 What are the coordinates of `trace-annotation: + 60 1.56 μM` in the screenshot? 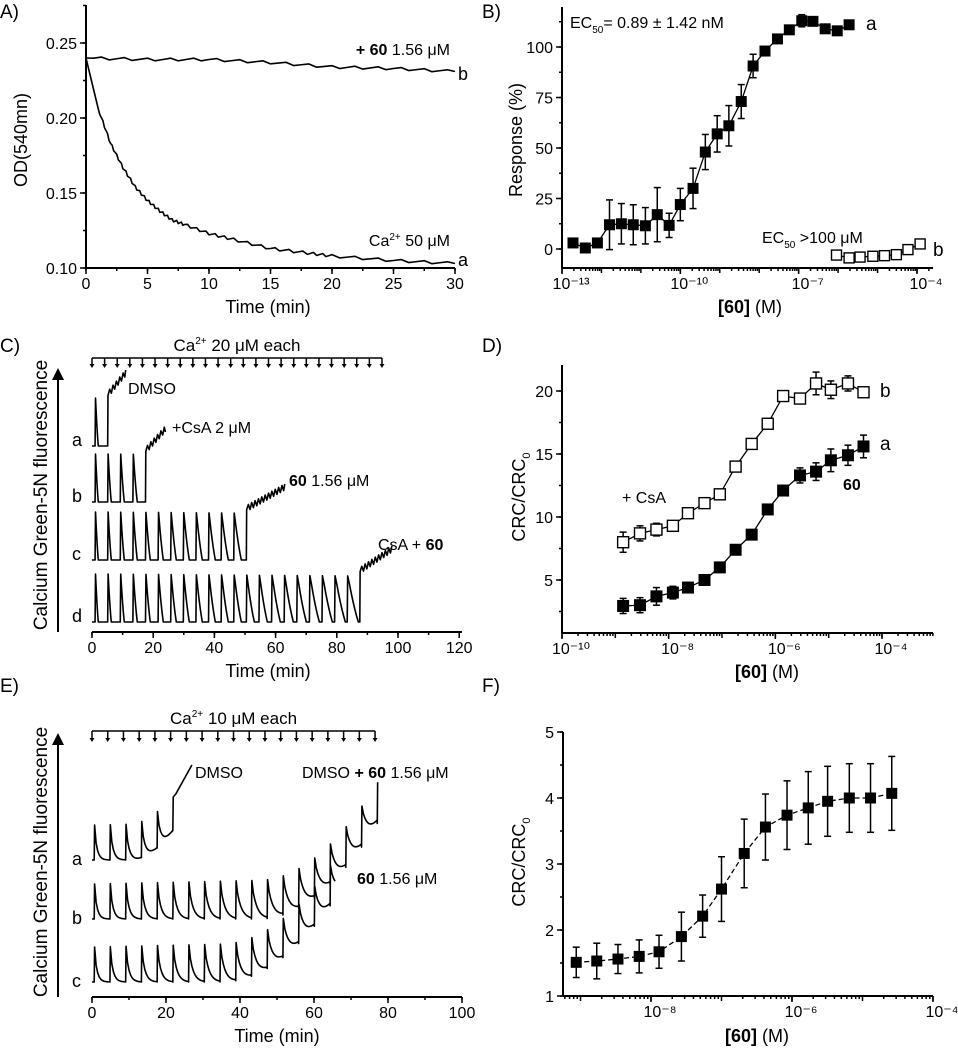 It's located at (403, 50).